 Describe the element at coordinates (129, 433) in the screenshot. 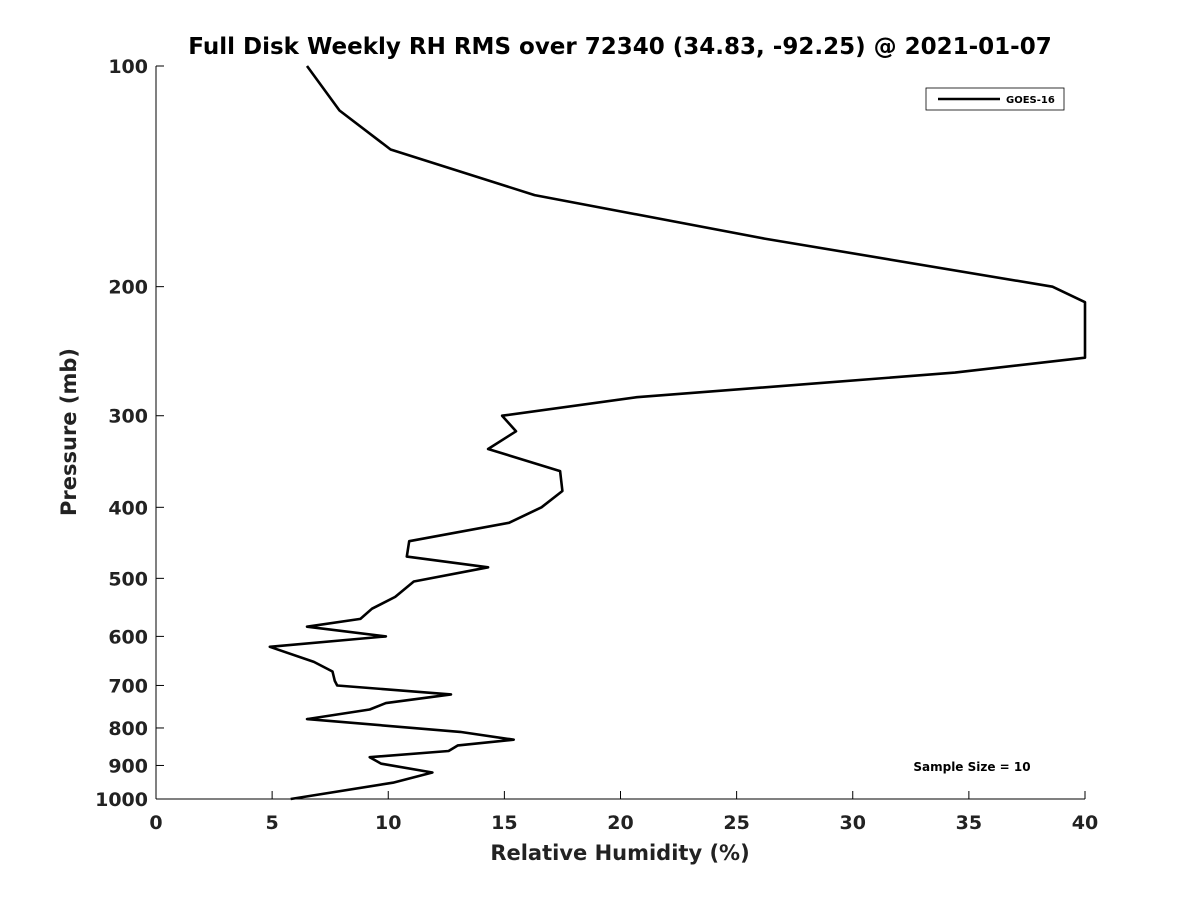

I see `y-axis-ticks: 100 200 300 400 500 600 700 800 900 1000` at that location.